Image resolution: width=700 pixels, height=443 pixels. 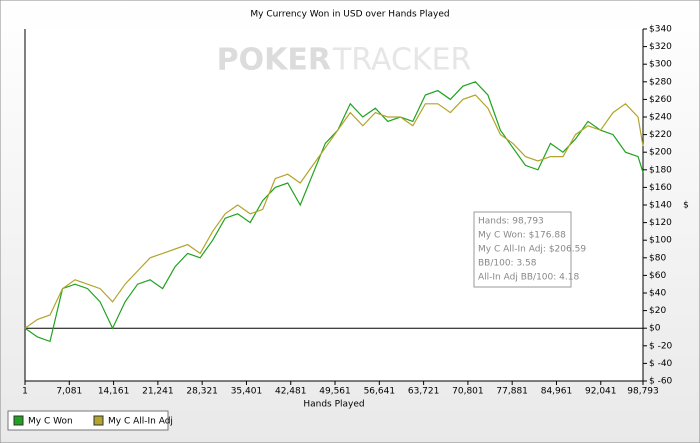 What do you see at coordinates (655, 329) in the screenshot?
I see `y-tick-label: $0` at bounding box center [655, 329].